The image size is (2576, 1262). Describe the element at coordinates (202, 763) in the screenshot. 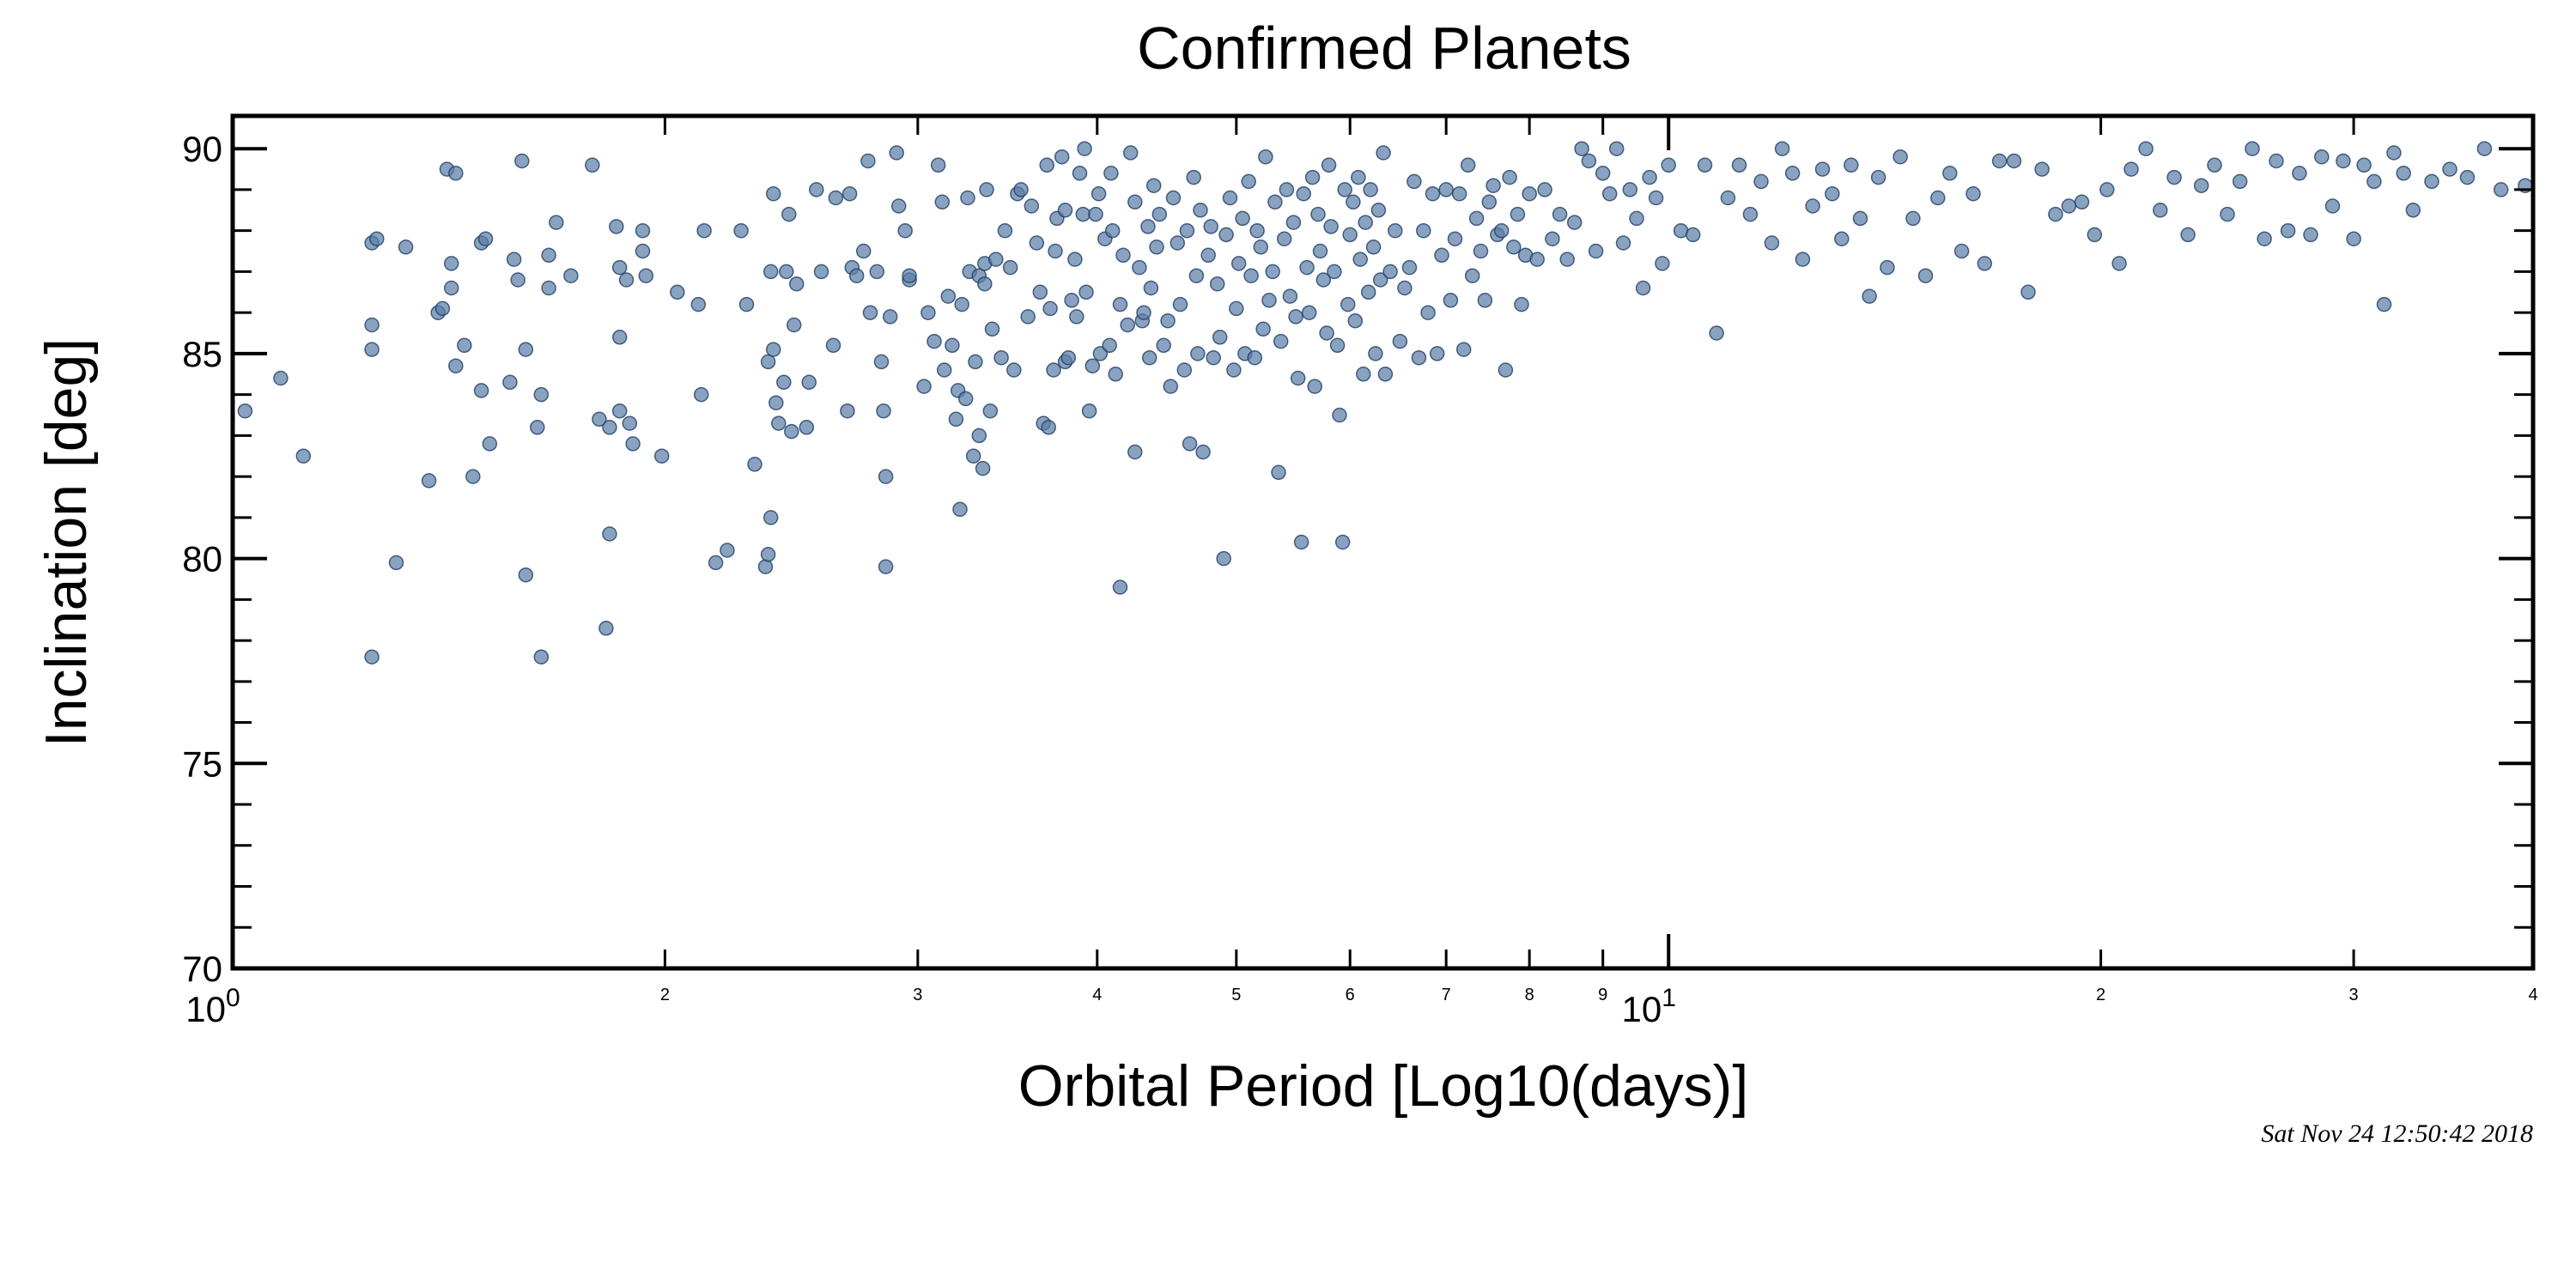

I see `y-tick-label: 75` at that location.